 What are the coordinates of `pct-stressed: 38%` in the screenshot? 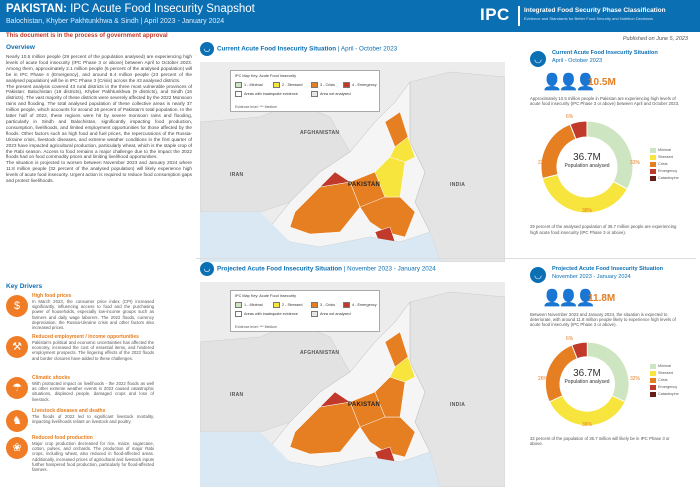 It's located at (587, 211).